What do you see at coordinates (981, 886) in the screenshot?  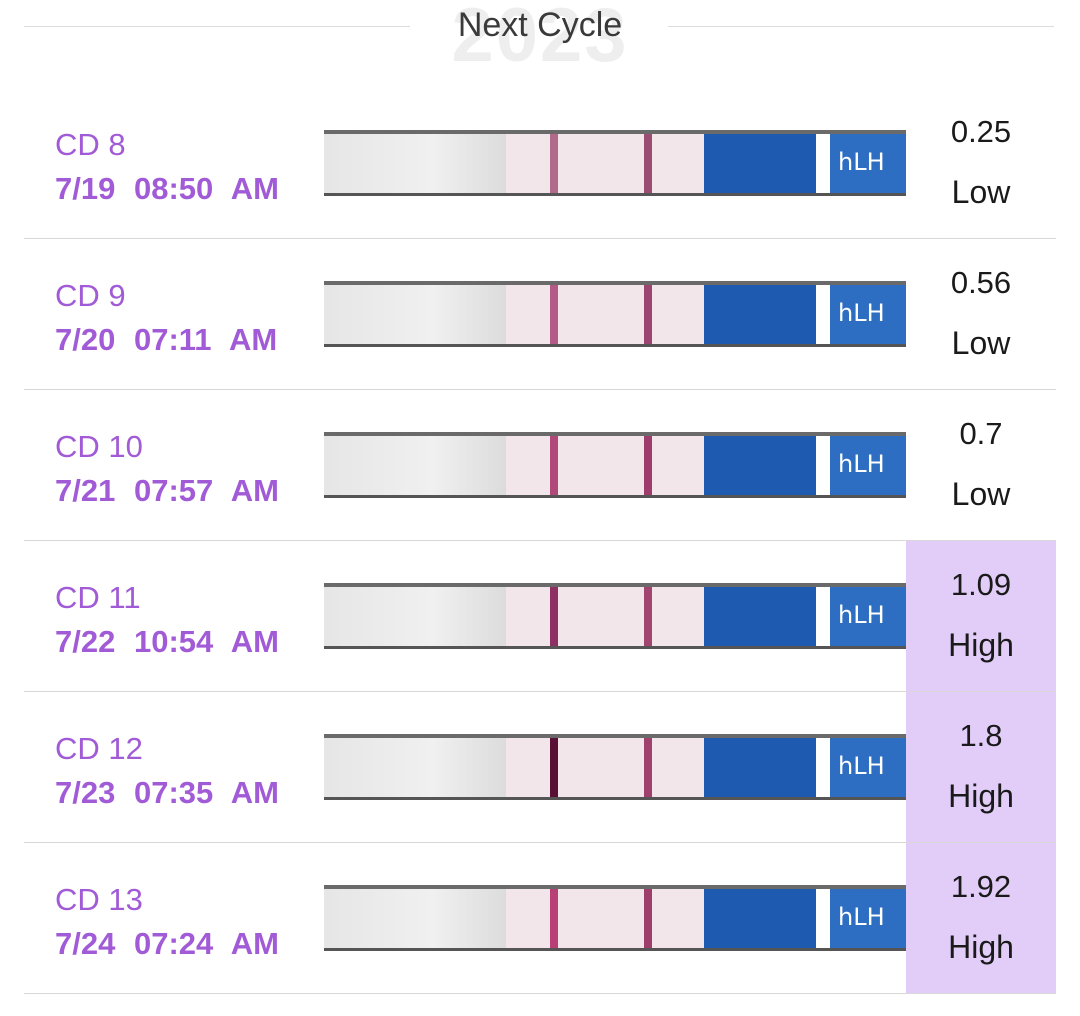 I see `result-value: 1.92` at bounding box center [981, 886].